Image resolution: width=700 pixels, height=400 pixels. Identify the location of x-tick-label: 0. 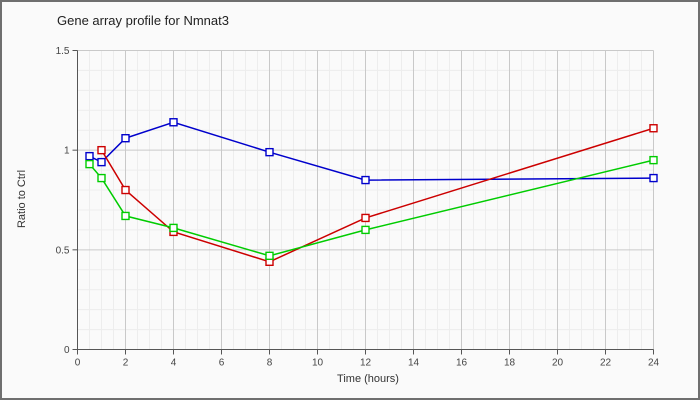
(78, 363).